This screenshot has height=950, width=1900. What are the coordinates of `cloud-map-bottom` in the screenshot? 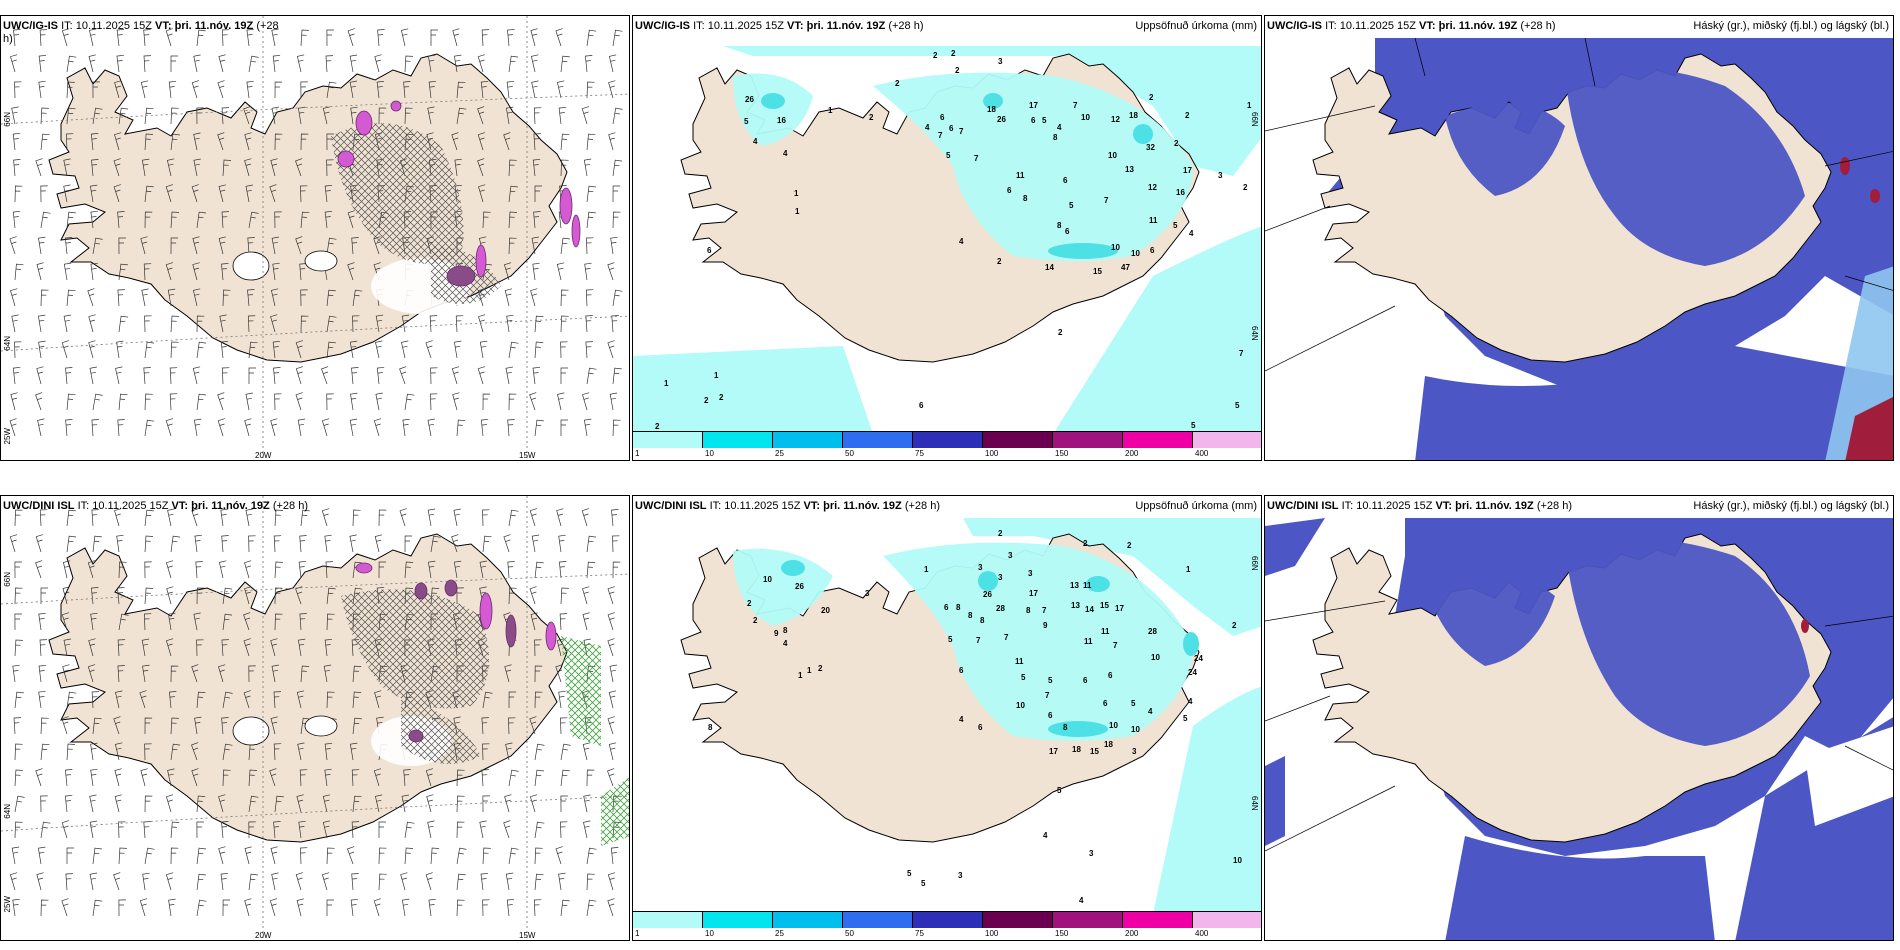 It's located at (1579, 729).